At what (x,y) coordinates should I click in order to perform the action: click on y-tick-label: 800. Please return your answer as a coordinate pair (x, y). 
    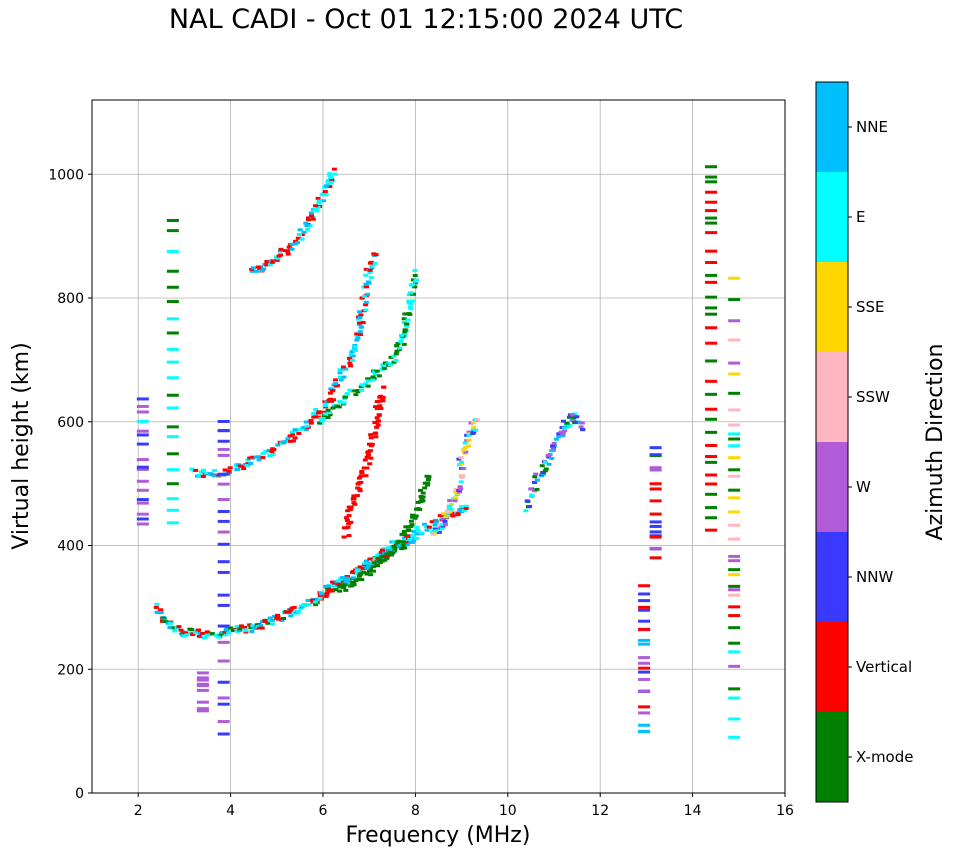
    Looking at the image, I should click on (70, 299).